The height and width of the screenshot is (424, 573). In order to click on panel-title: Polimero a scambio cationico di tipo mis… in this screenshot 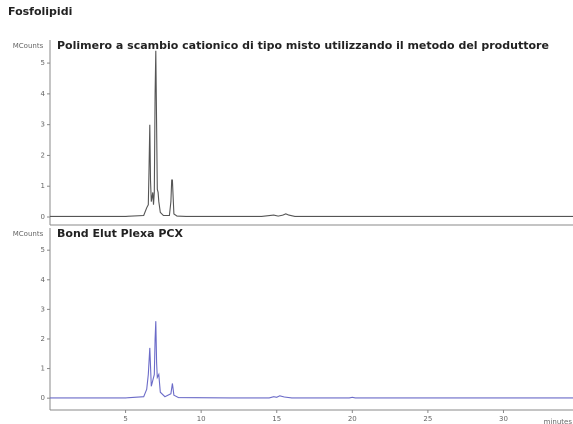, I will do `click(303, 45)`.